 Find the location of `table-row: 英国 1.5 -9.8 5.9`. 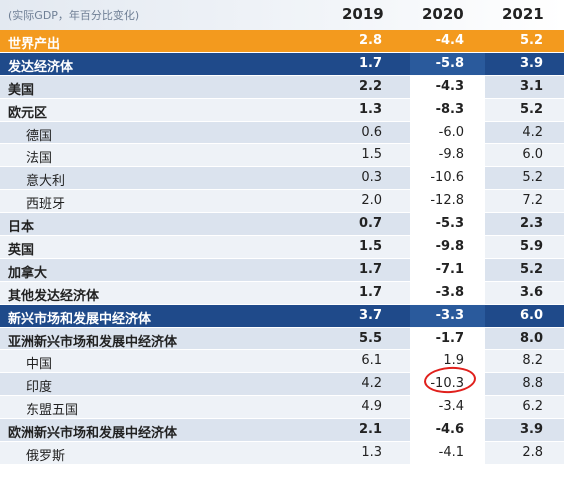

table-row: 英国 1.5 -9.8 5.9 is located at coordinates (282, 247).